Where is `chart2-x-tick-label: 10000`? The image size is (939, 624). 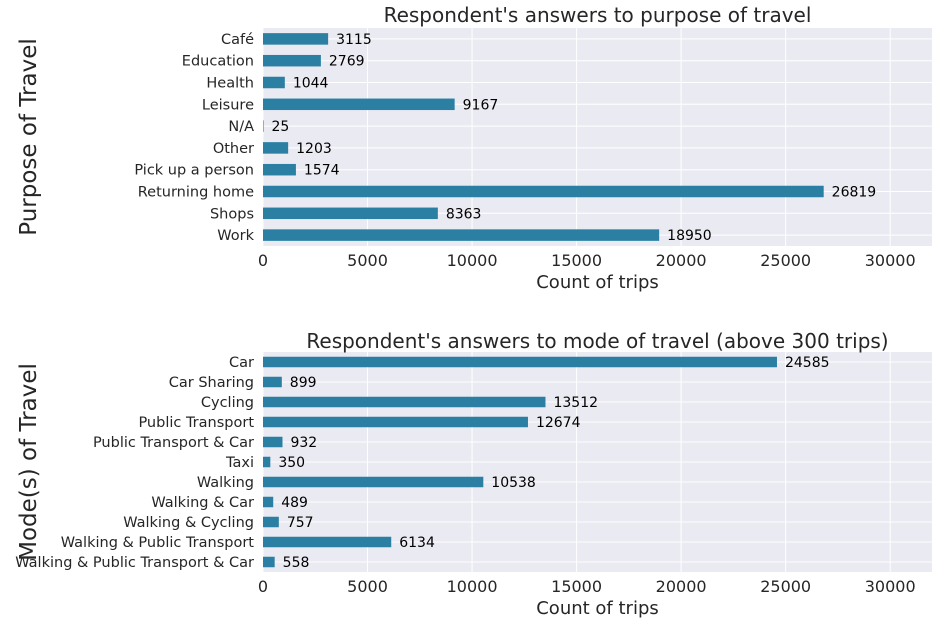 chart2-x-tick-label: 10000 is located at coordinates (472, 586).